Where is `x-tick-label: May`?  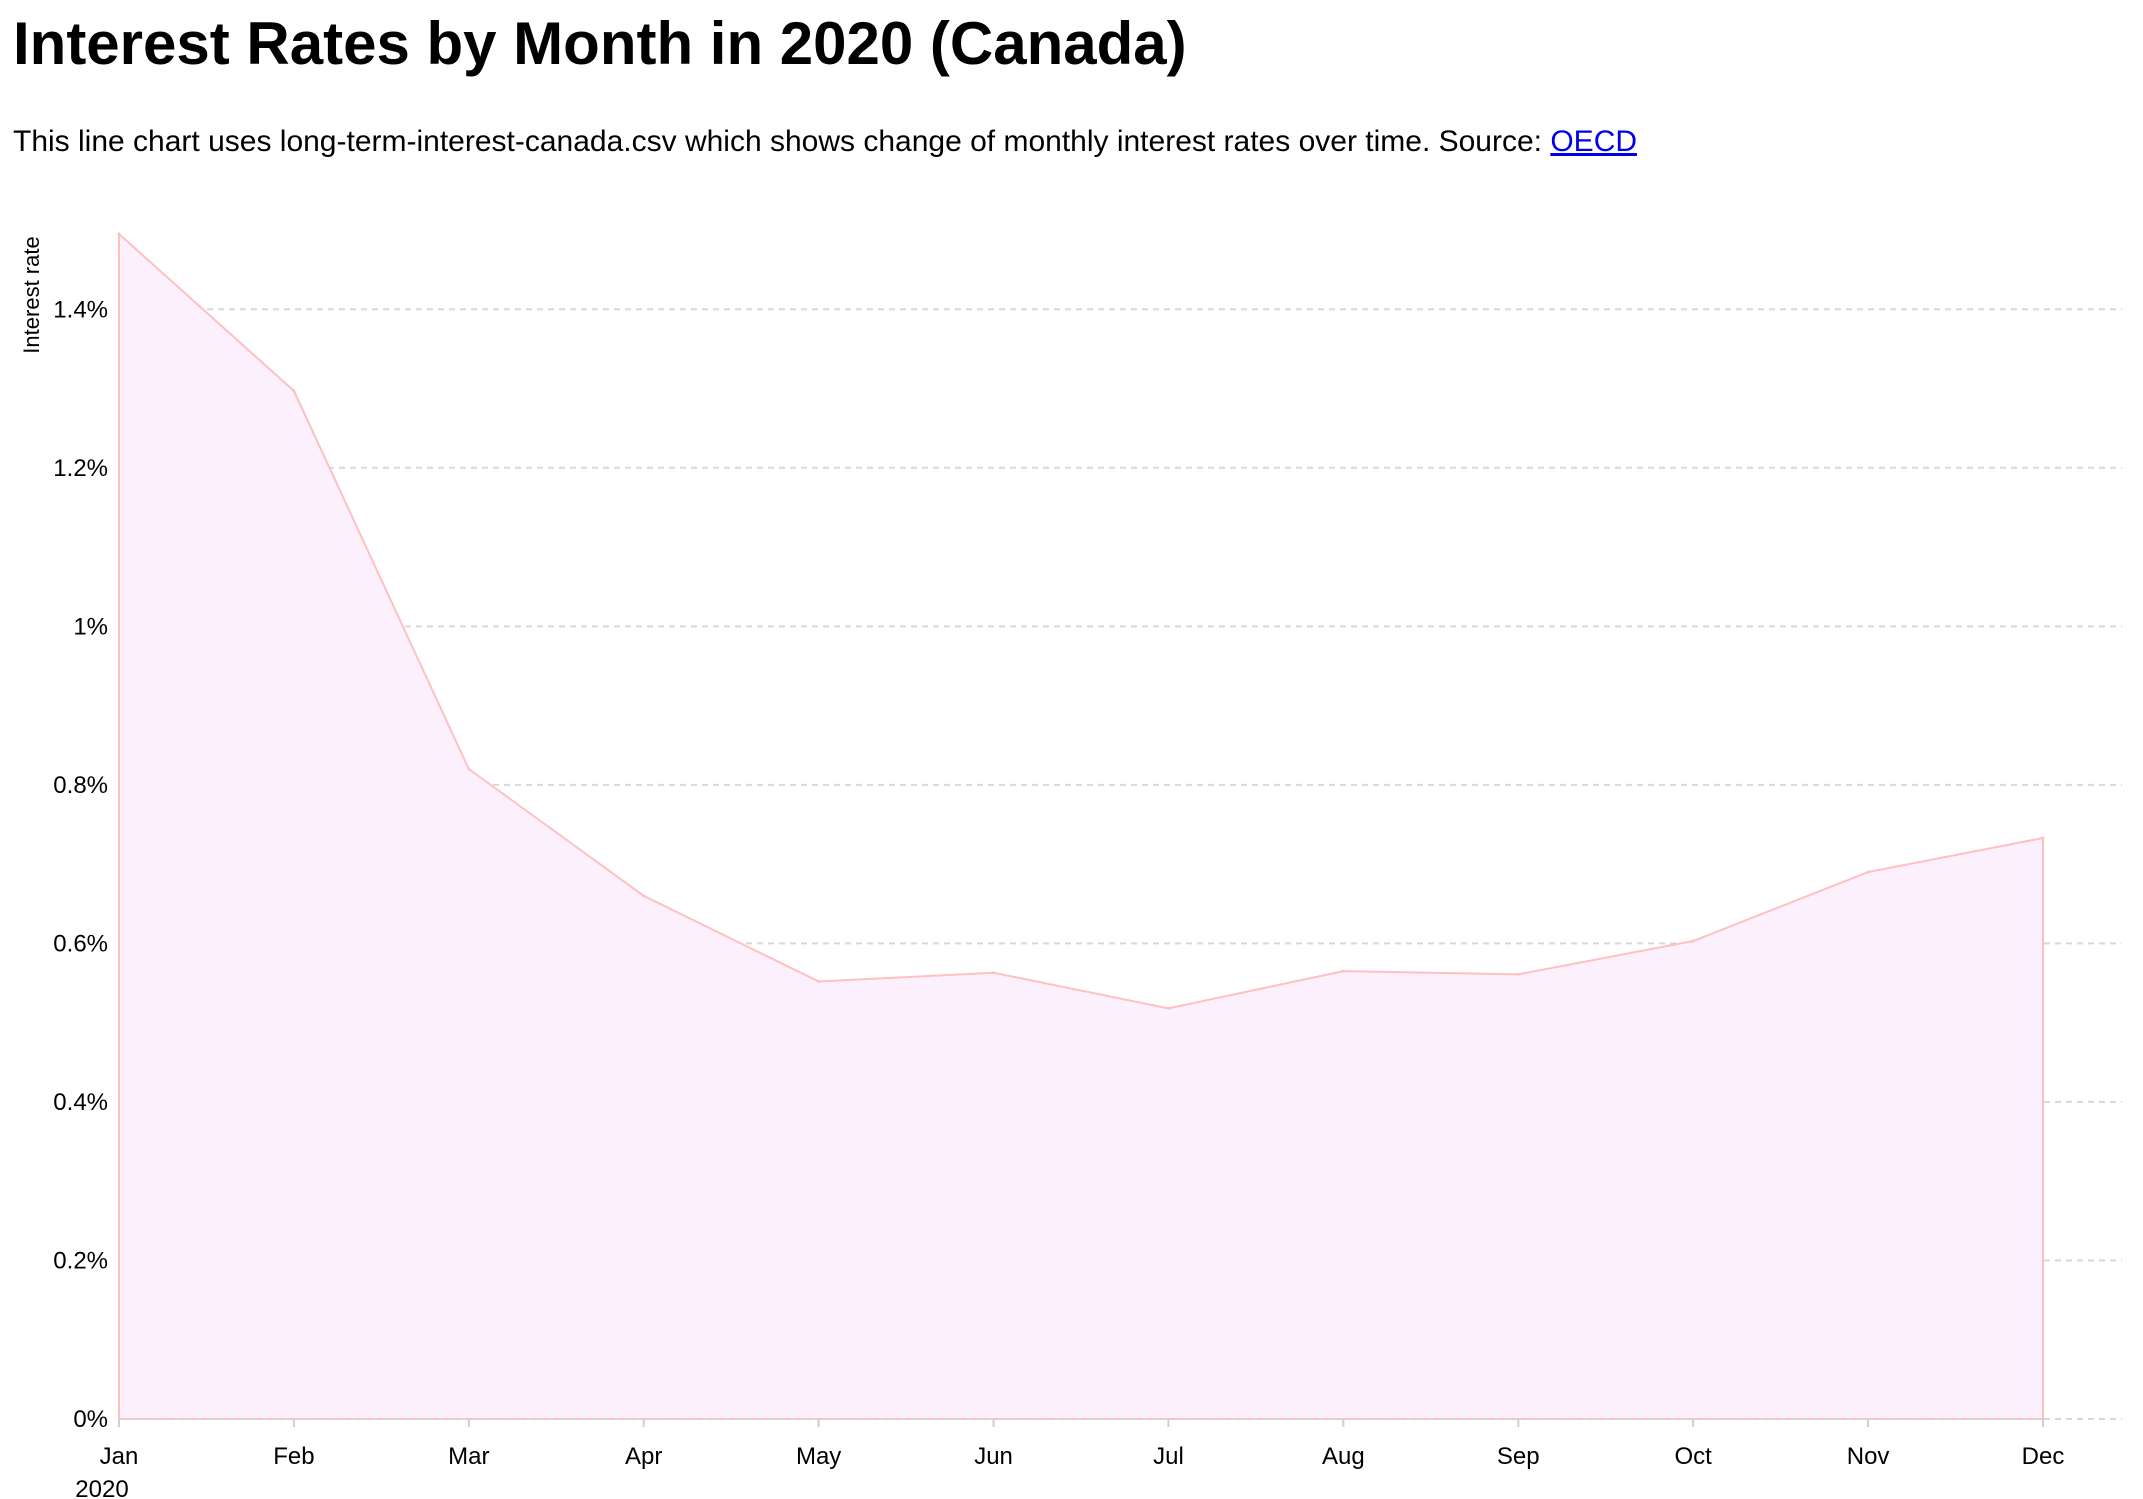
x-tick-label: May is located at coordinates (818, 1456).